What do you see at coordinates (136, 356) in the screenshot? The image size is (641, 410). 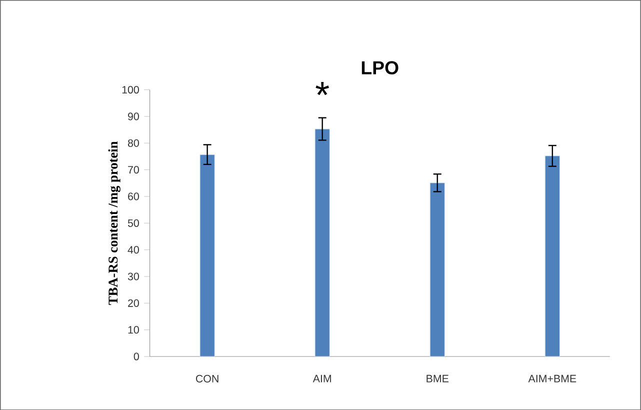 I see `y-tick-label: 0` at bounding box center [136, 356].